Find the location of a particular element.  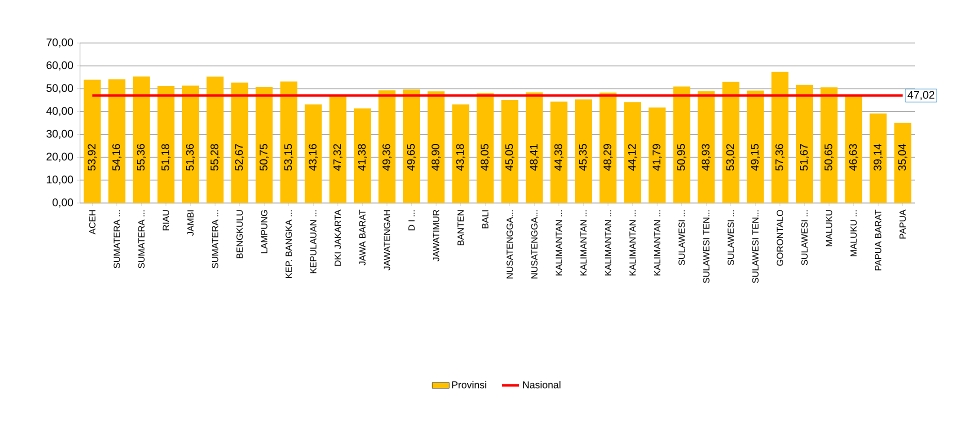

data-label: 48,41 is located at coordinates (534, 157).